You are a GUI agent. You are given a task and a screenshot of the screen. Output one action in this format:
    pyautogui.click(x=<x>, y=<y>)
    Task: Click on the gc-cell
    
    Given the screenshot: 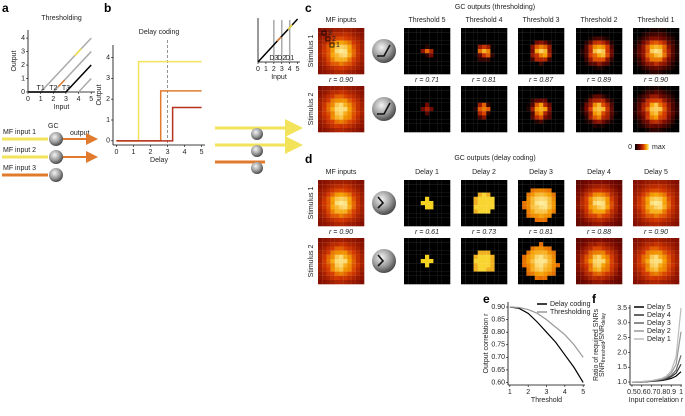 What is the action you would take?
    pyautogui.click(x=56, y=157)
    